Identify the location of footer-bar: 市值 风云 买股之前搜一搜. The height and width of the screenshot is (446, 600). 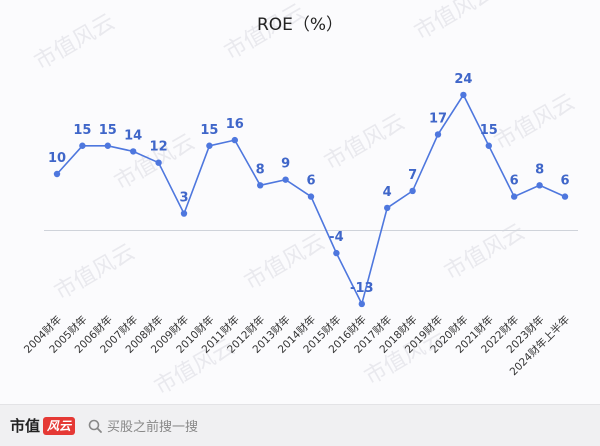
(300, 425).